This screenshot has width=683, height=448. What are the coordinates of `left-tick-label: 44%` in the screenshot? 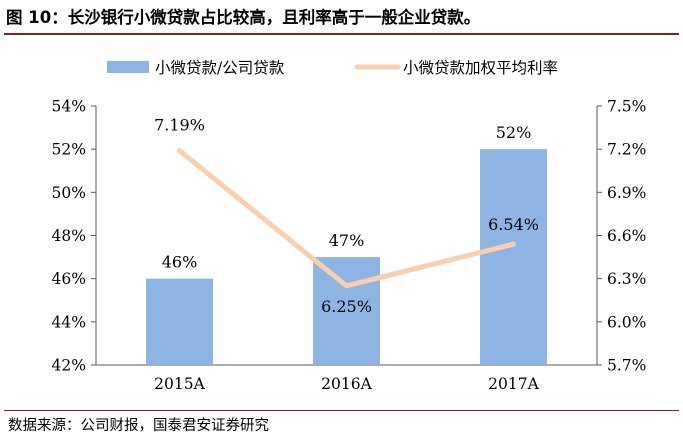 It's located at (69, 322).